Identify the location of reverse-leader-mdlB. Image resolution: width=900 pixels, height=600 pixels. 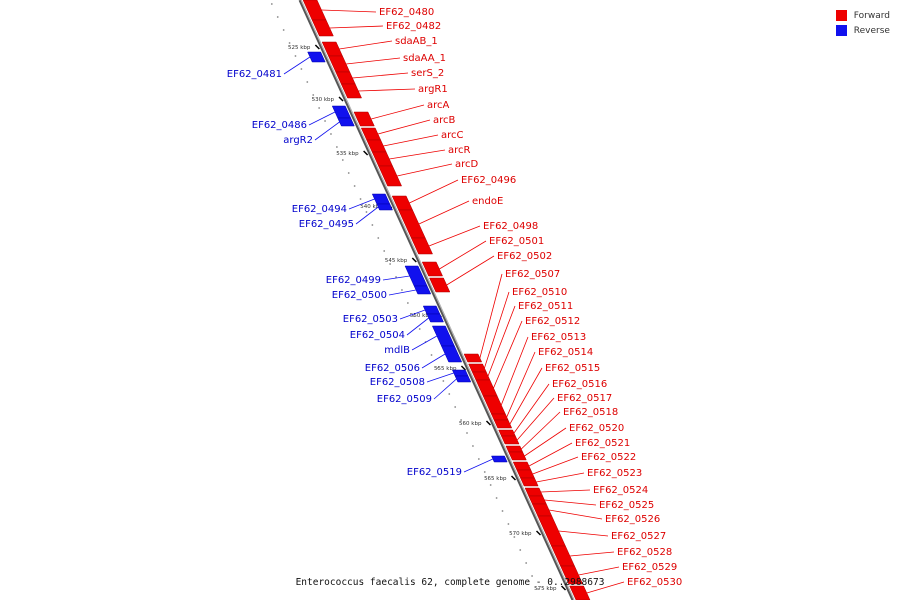
(424, 343).